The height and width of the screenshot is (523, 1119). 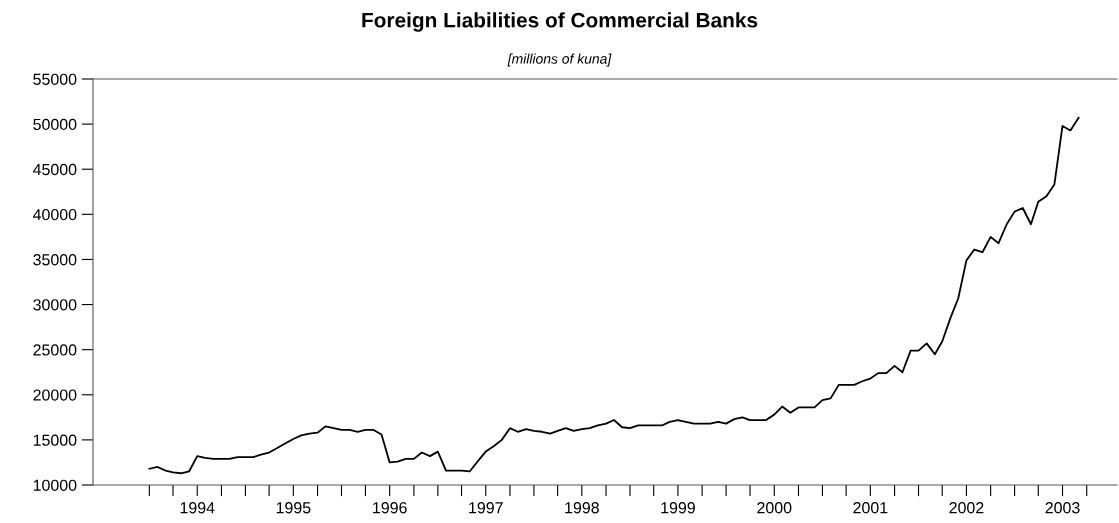 What do you see at coordinates (55, 440) in the screenshot?
I see `y-tick-label: 15000` at bounding box center [55, 440].